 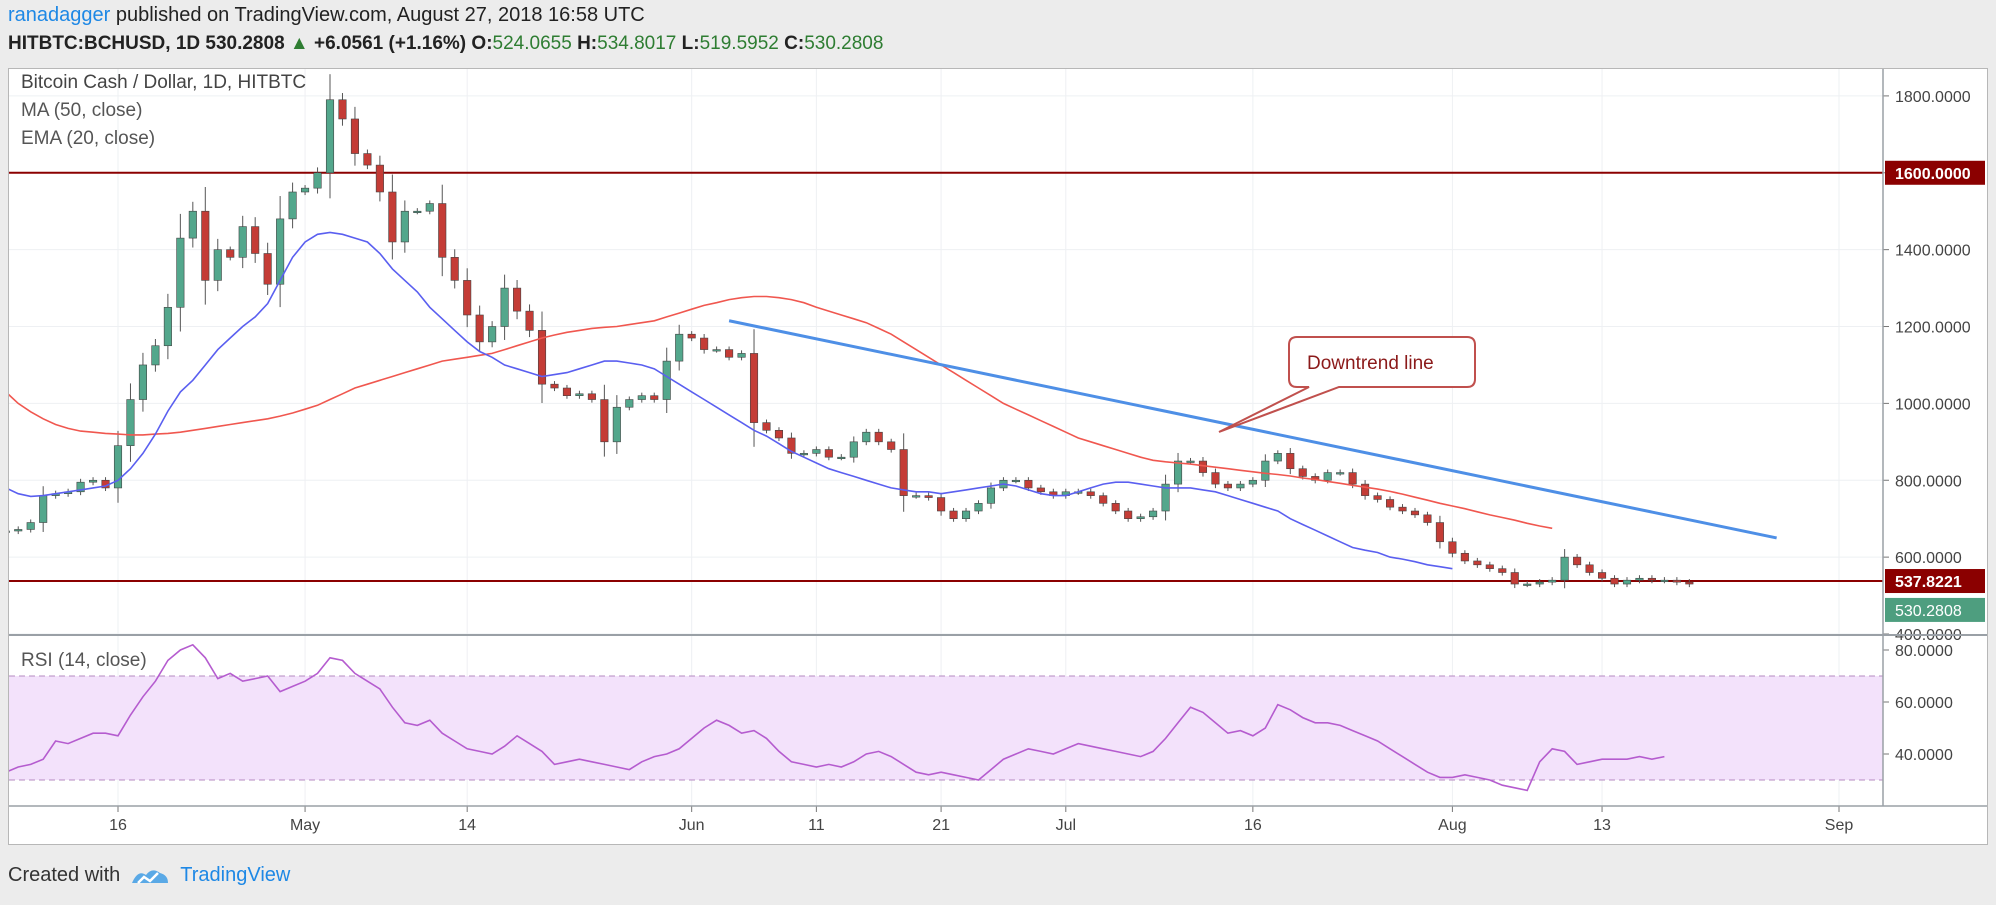 I want to click on x-tick-label: 11, so click(x=816, y=825).